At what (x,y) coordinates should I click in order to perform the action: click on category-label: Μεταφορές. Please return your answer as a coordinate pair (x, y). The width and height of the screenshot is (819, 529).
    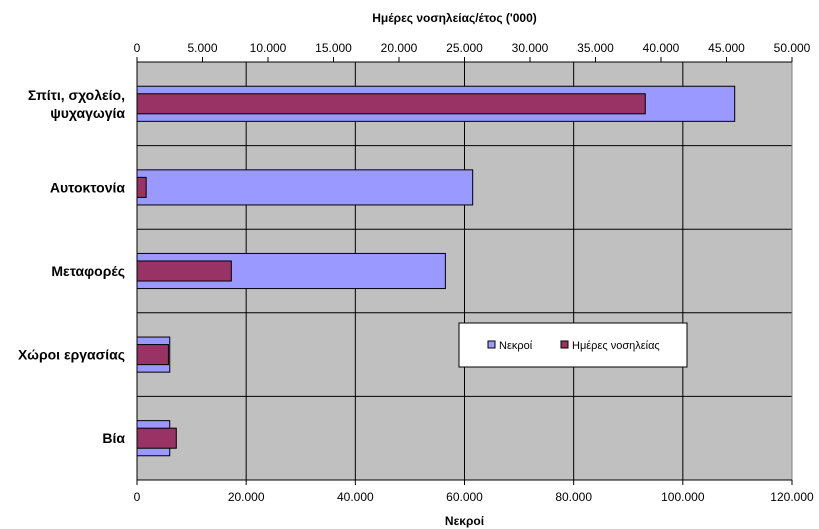
    Looking at the image, I should click on (88, 271).